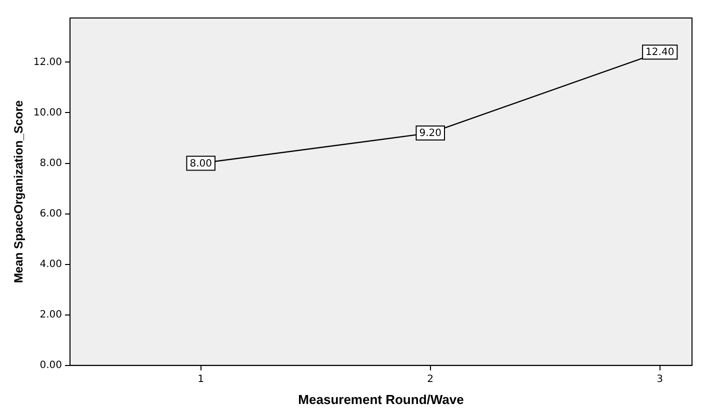 The height and width of the screenshot is (420, 702). What do you see at coordinates (51, 264) in the screenshot?
I see `y-tick-label: 4.00` at bounding box center [51, 264].